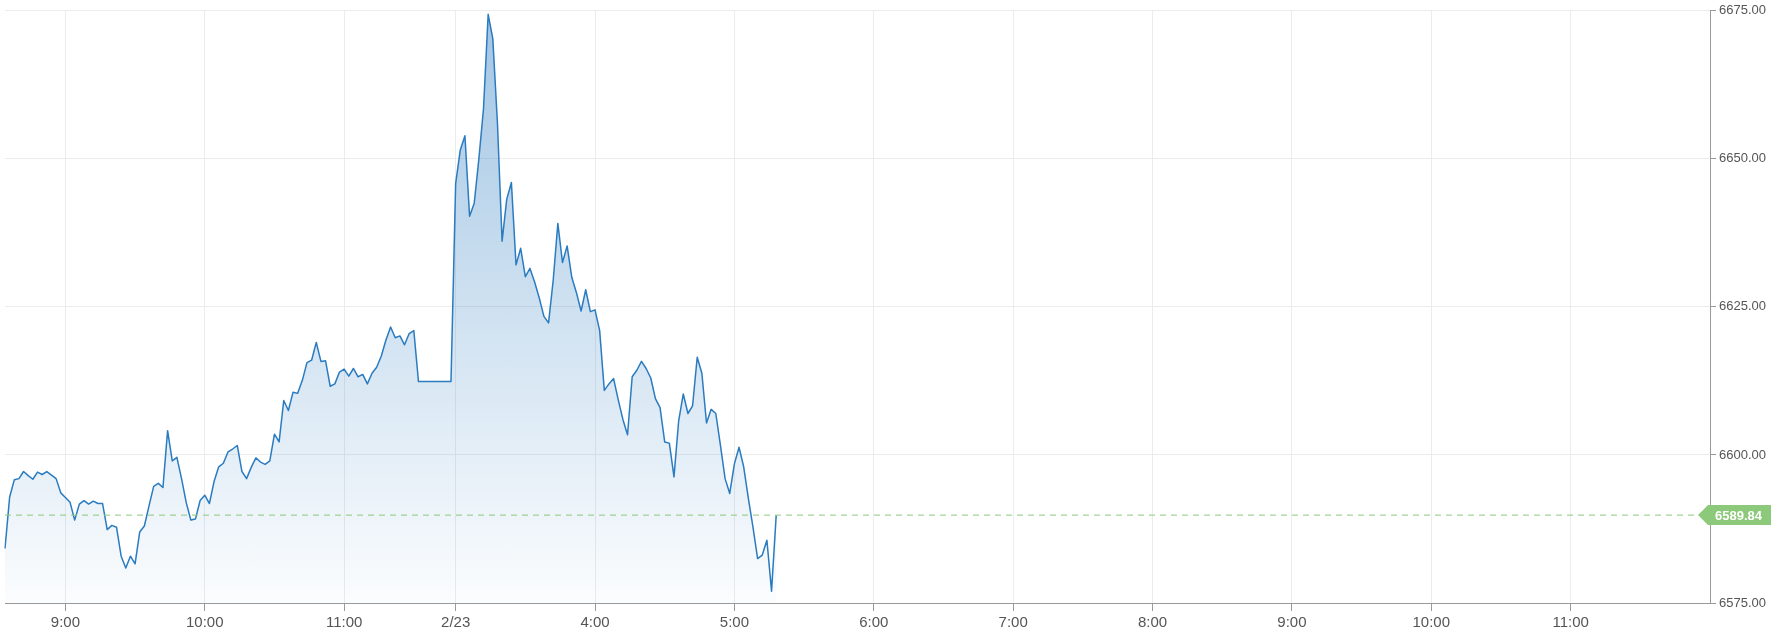 The image size is (1781, 635). What do you see at coordinates (595, 622) in the screenshot?
I see `x-tick-label: 4:00` at bounding box center [595, 622].